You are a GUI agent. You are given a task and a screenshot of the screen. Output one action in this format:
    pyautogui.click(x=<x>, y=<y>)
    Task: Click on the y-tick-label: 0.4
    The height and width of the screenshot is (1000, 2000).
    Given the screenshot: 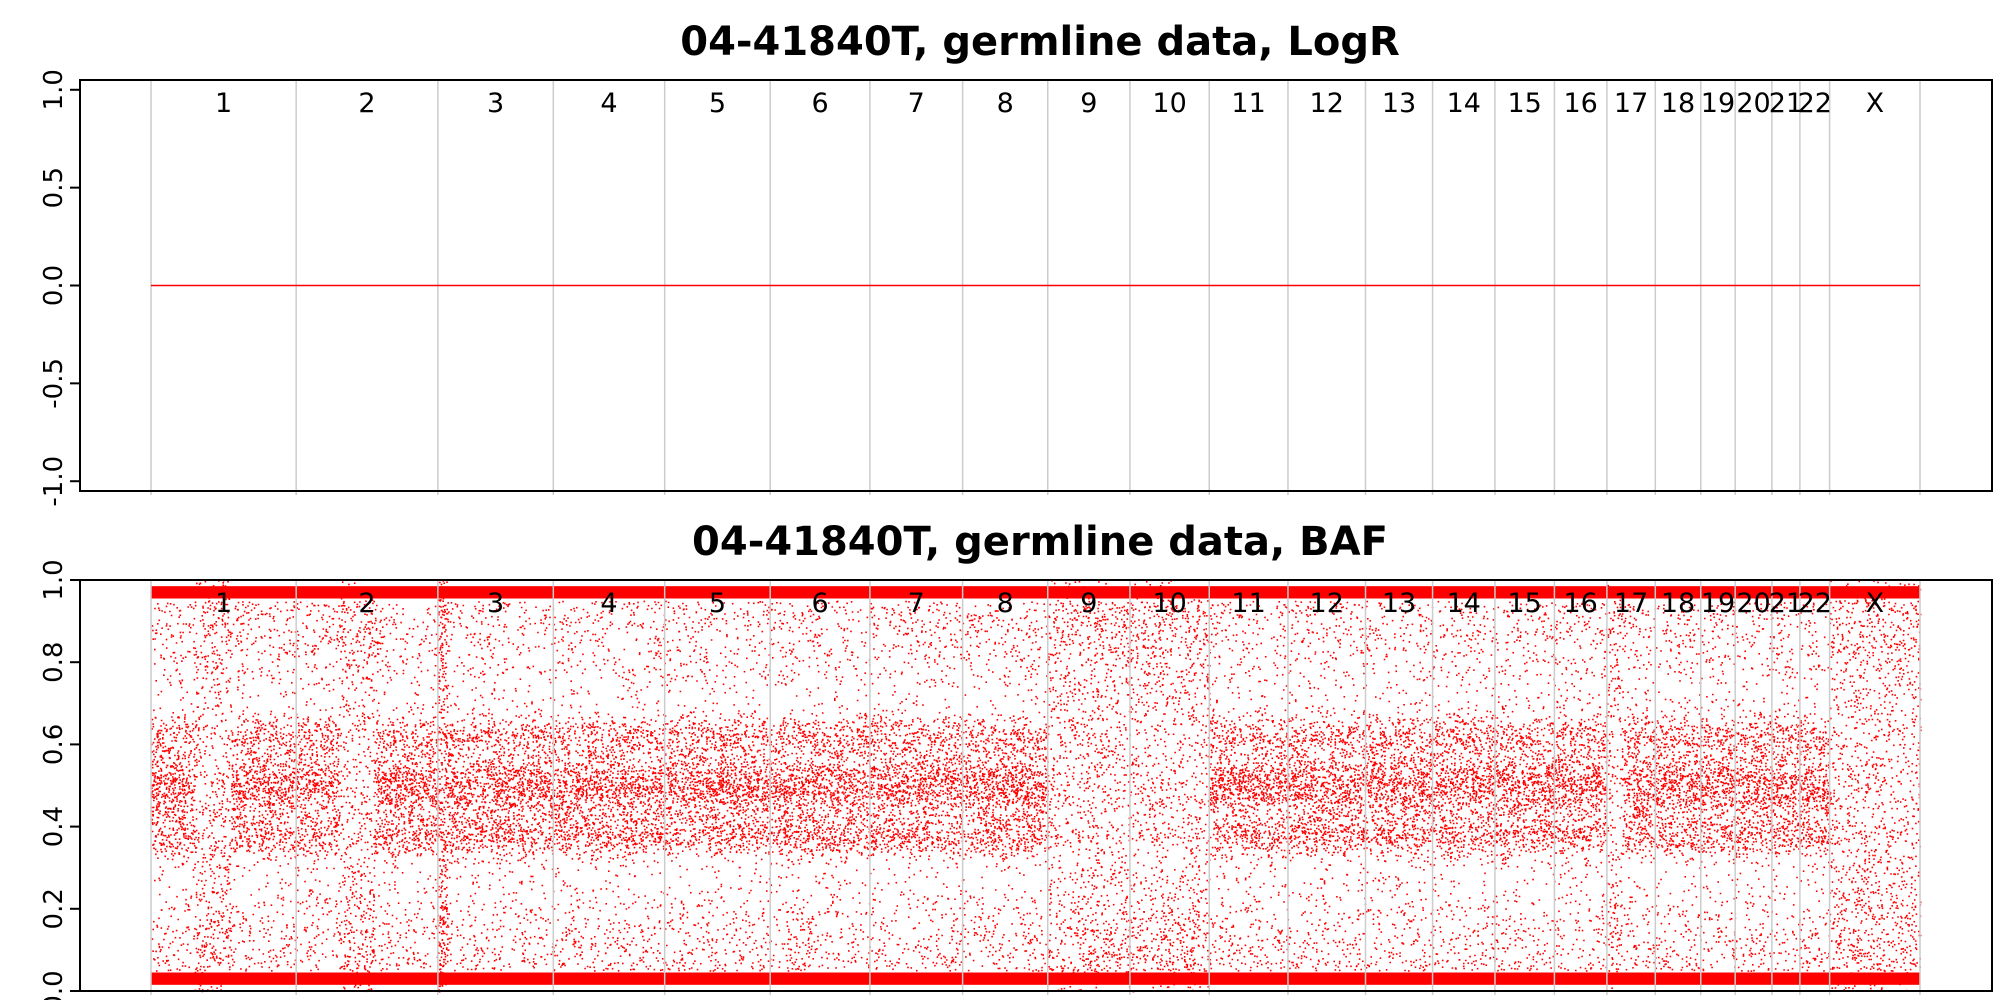 What is the action you would take?
    pyautogui.click(x=54, y=826)
    